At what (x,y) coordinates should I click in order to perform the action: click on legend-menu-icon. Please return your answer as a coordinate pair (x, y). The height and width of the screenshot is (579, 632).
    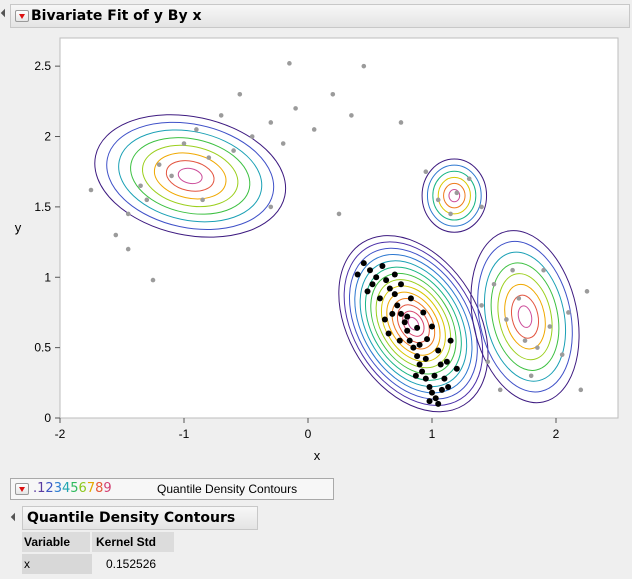
    Looking at the image, I should click on (22, 489).